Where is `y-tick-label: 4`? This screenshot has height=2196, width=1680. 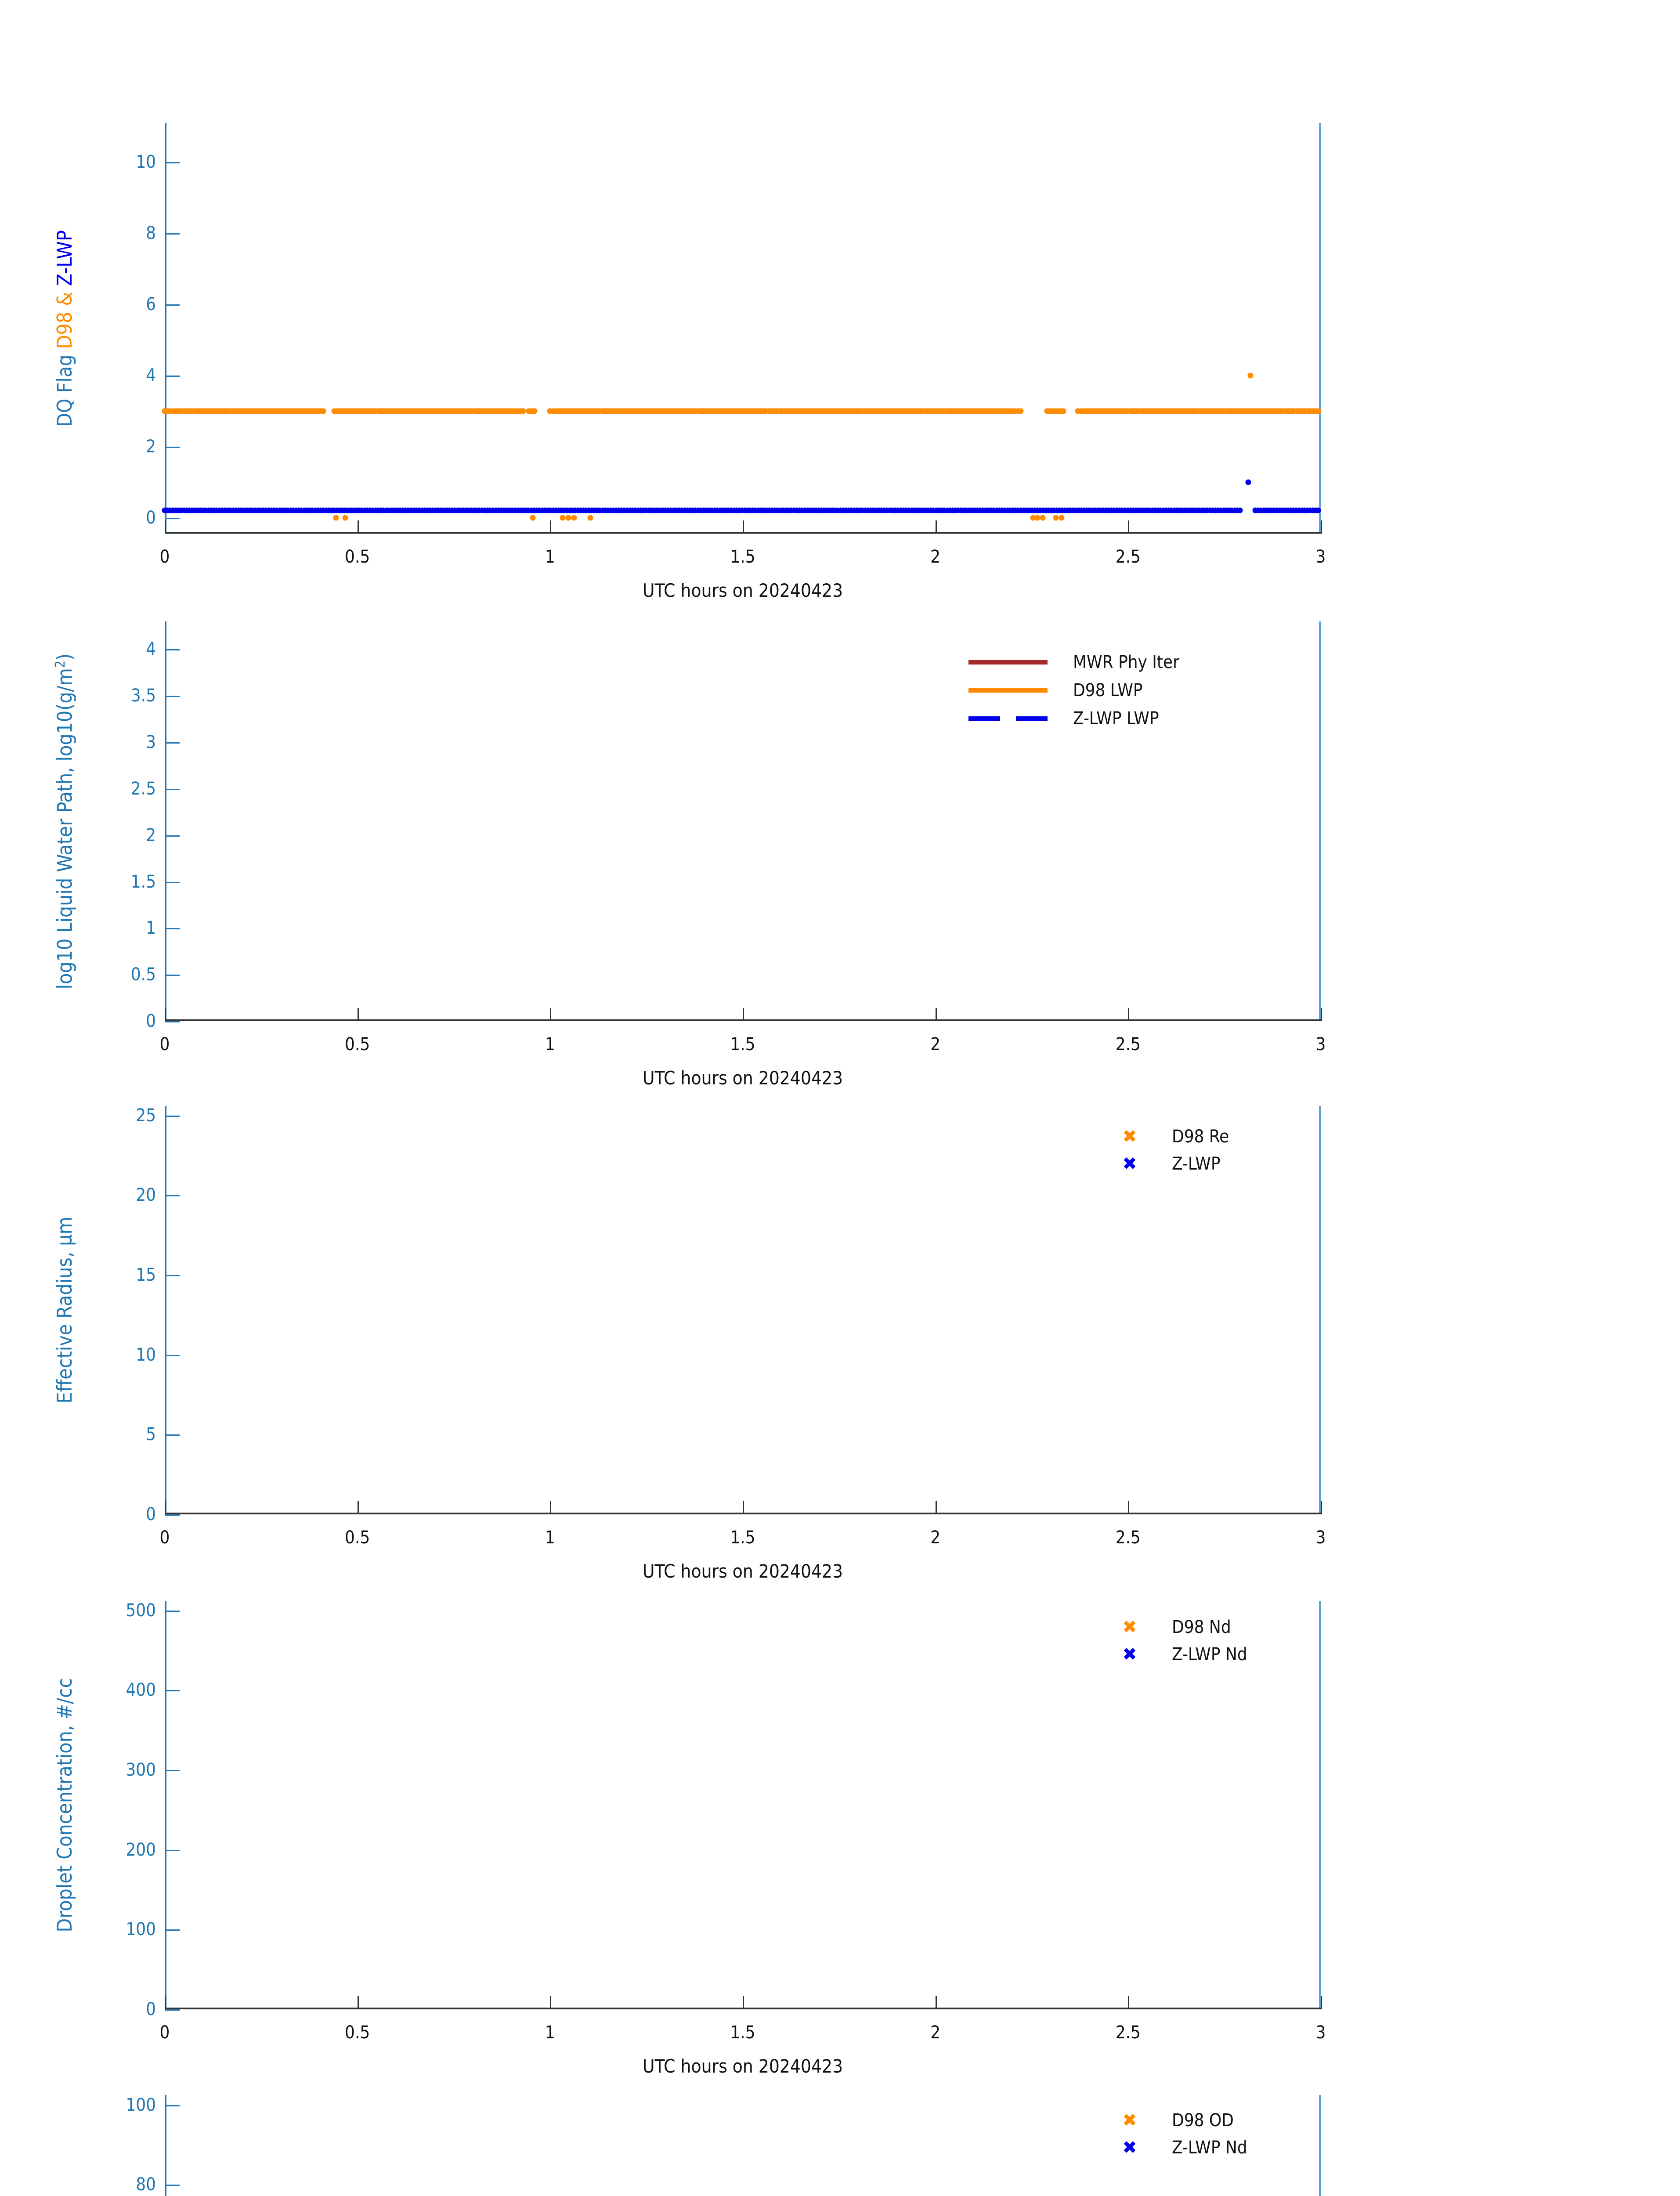
y-tick-label: 4 is located at coordinates (151, 375).